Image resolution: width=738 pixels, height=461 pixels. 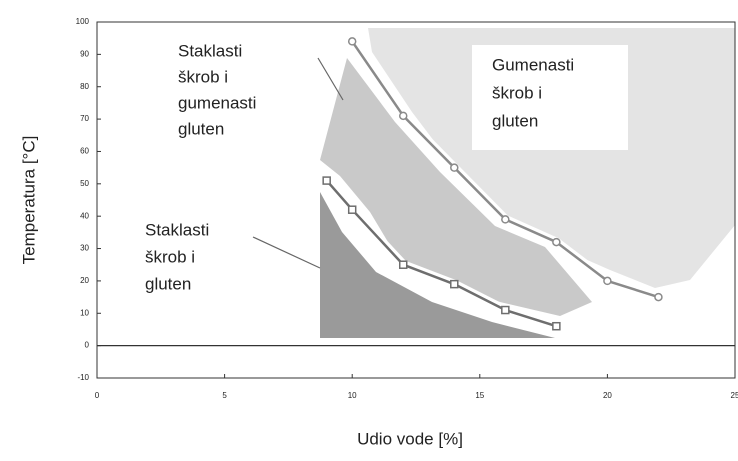 What do you see at coordinates (437, 265) in the screenshot?
I see `glassy-region` at bounding box center [437, 265].